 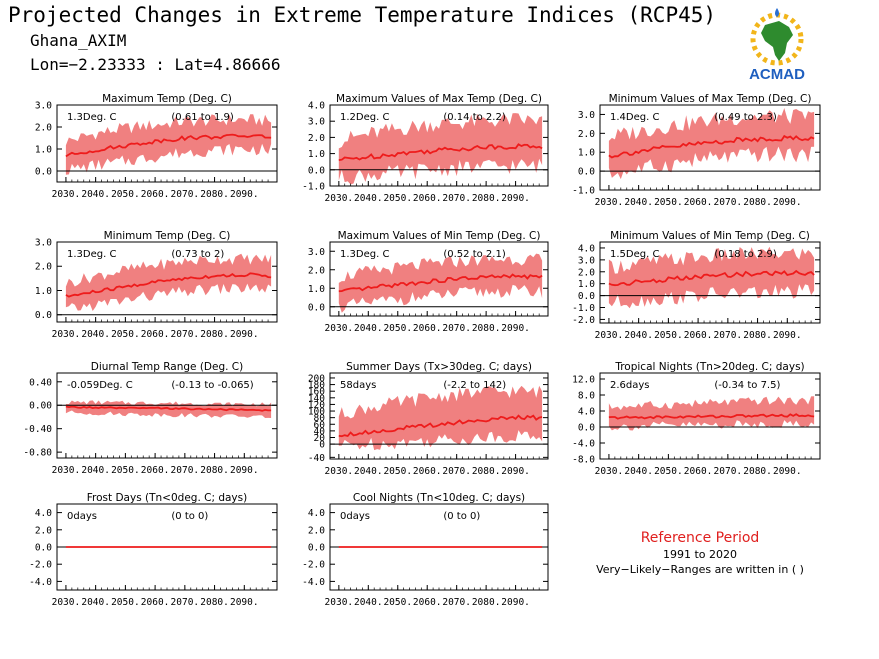 What do you see at coordinates (155, 64) in the screenshot?
I see `coordinates-label: Lon=−2.23333 : Lat=4.86666` at bounding box center [155, 64].